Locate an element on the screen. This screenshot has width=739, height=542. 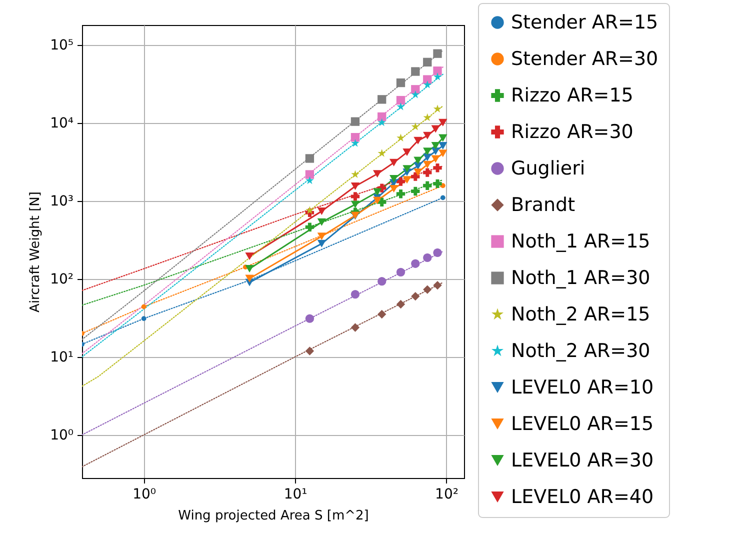
x-tick-label: 10¹ is located at coordinates (296, 494).